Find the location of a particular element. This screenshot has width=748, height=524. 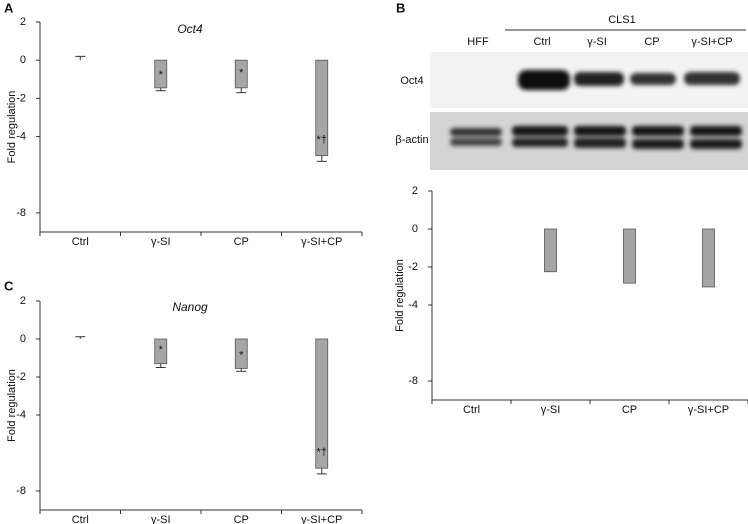

lane-label: HFF is located at coordinates (478, 42).